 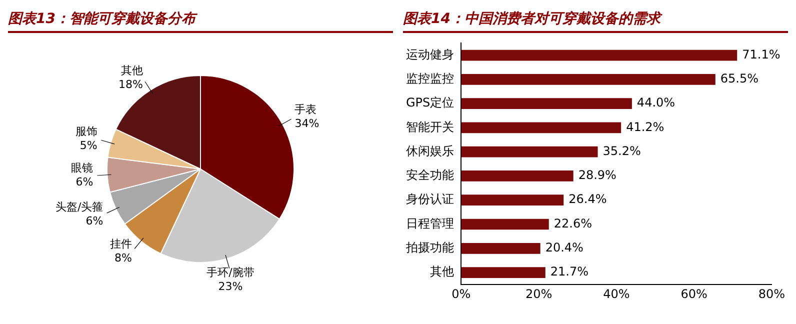 What do you see at coordinates (230, 273) in the screenshot?
I see `slice-label: 手环/腕带` at bounding box center [230, 273].